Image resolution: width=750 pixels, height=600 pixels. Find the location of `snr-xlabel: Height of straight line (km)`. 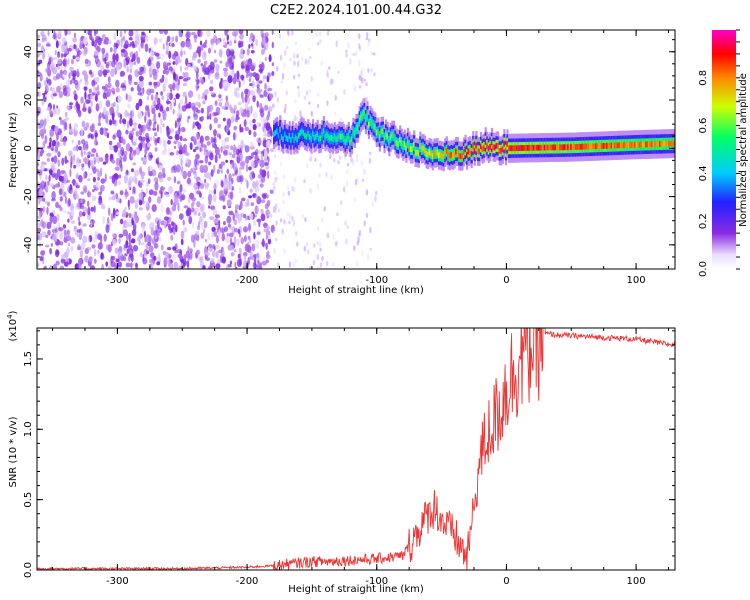

snr-xlabel: Height of straight line (km) is located at coordinates (356, 589).